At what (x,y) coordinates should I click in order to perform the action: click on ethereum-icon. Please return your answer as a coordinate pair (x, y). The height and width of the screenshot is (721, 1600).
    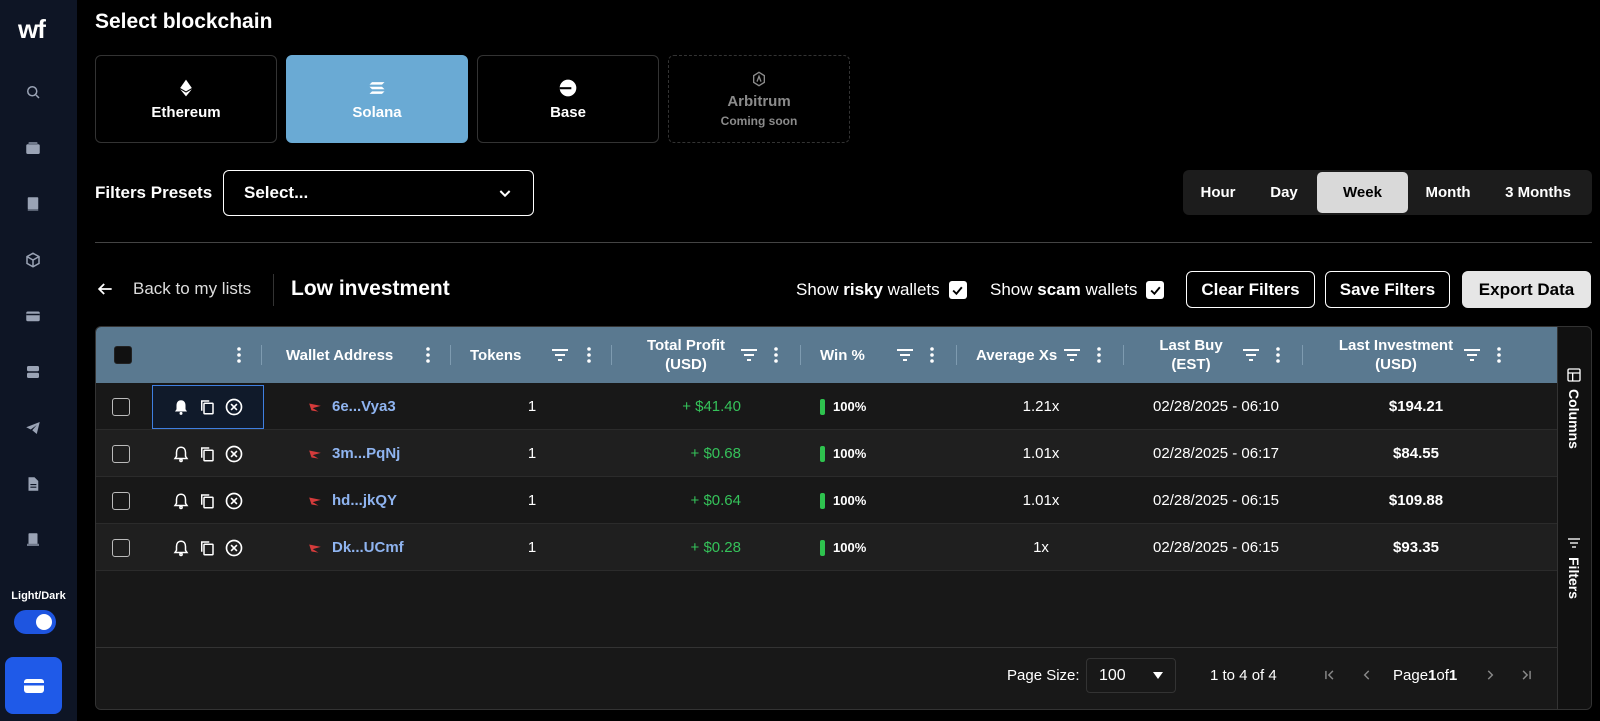
    Looking at the image, I should click on (186, 87).